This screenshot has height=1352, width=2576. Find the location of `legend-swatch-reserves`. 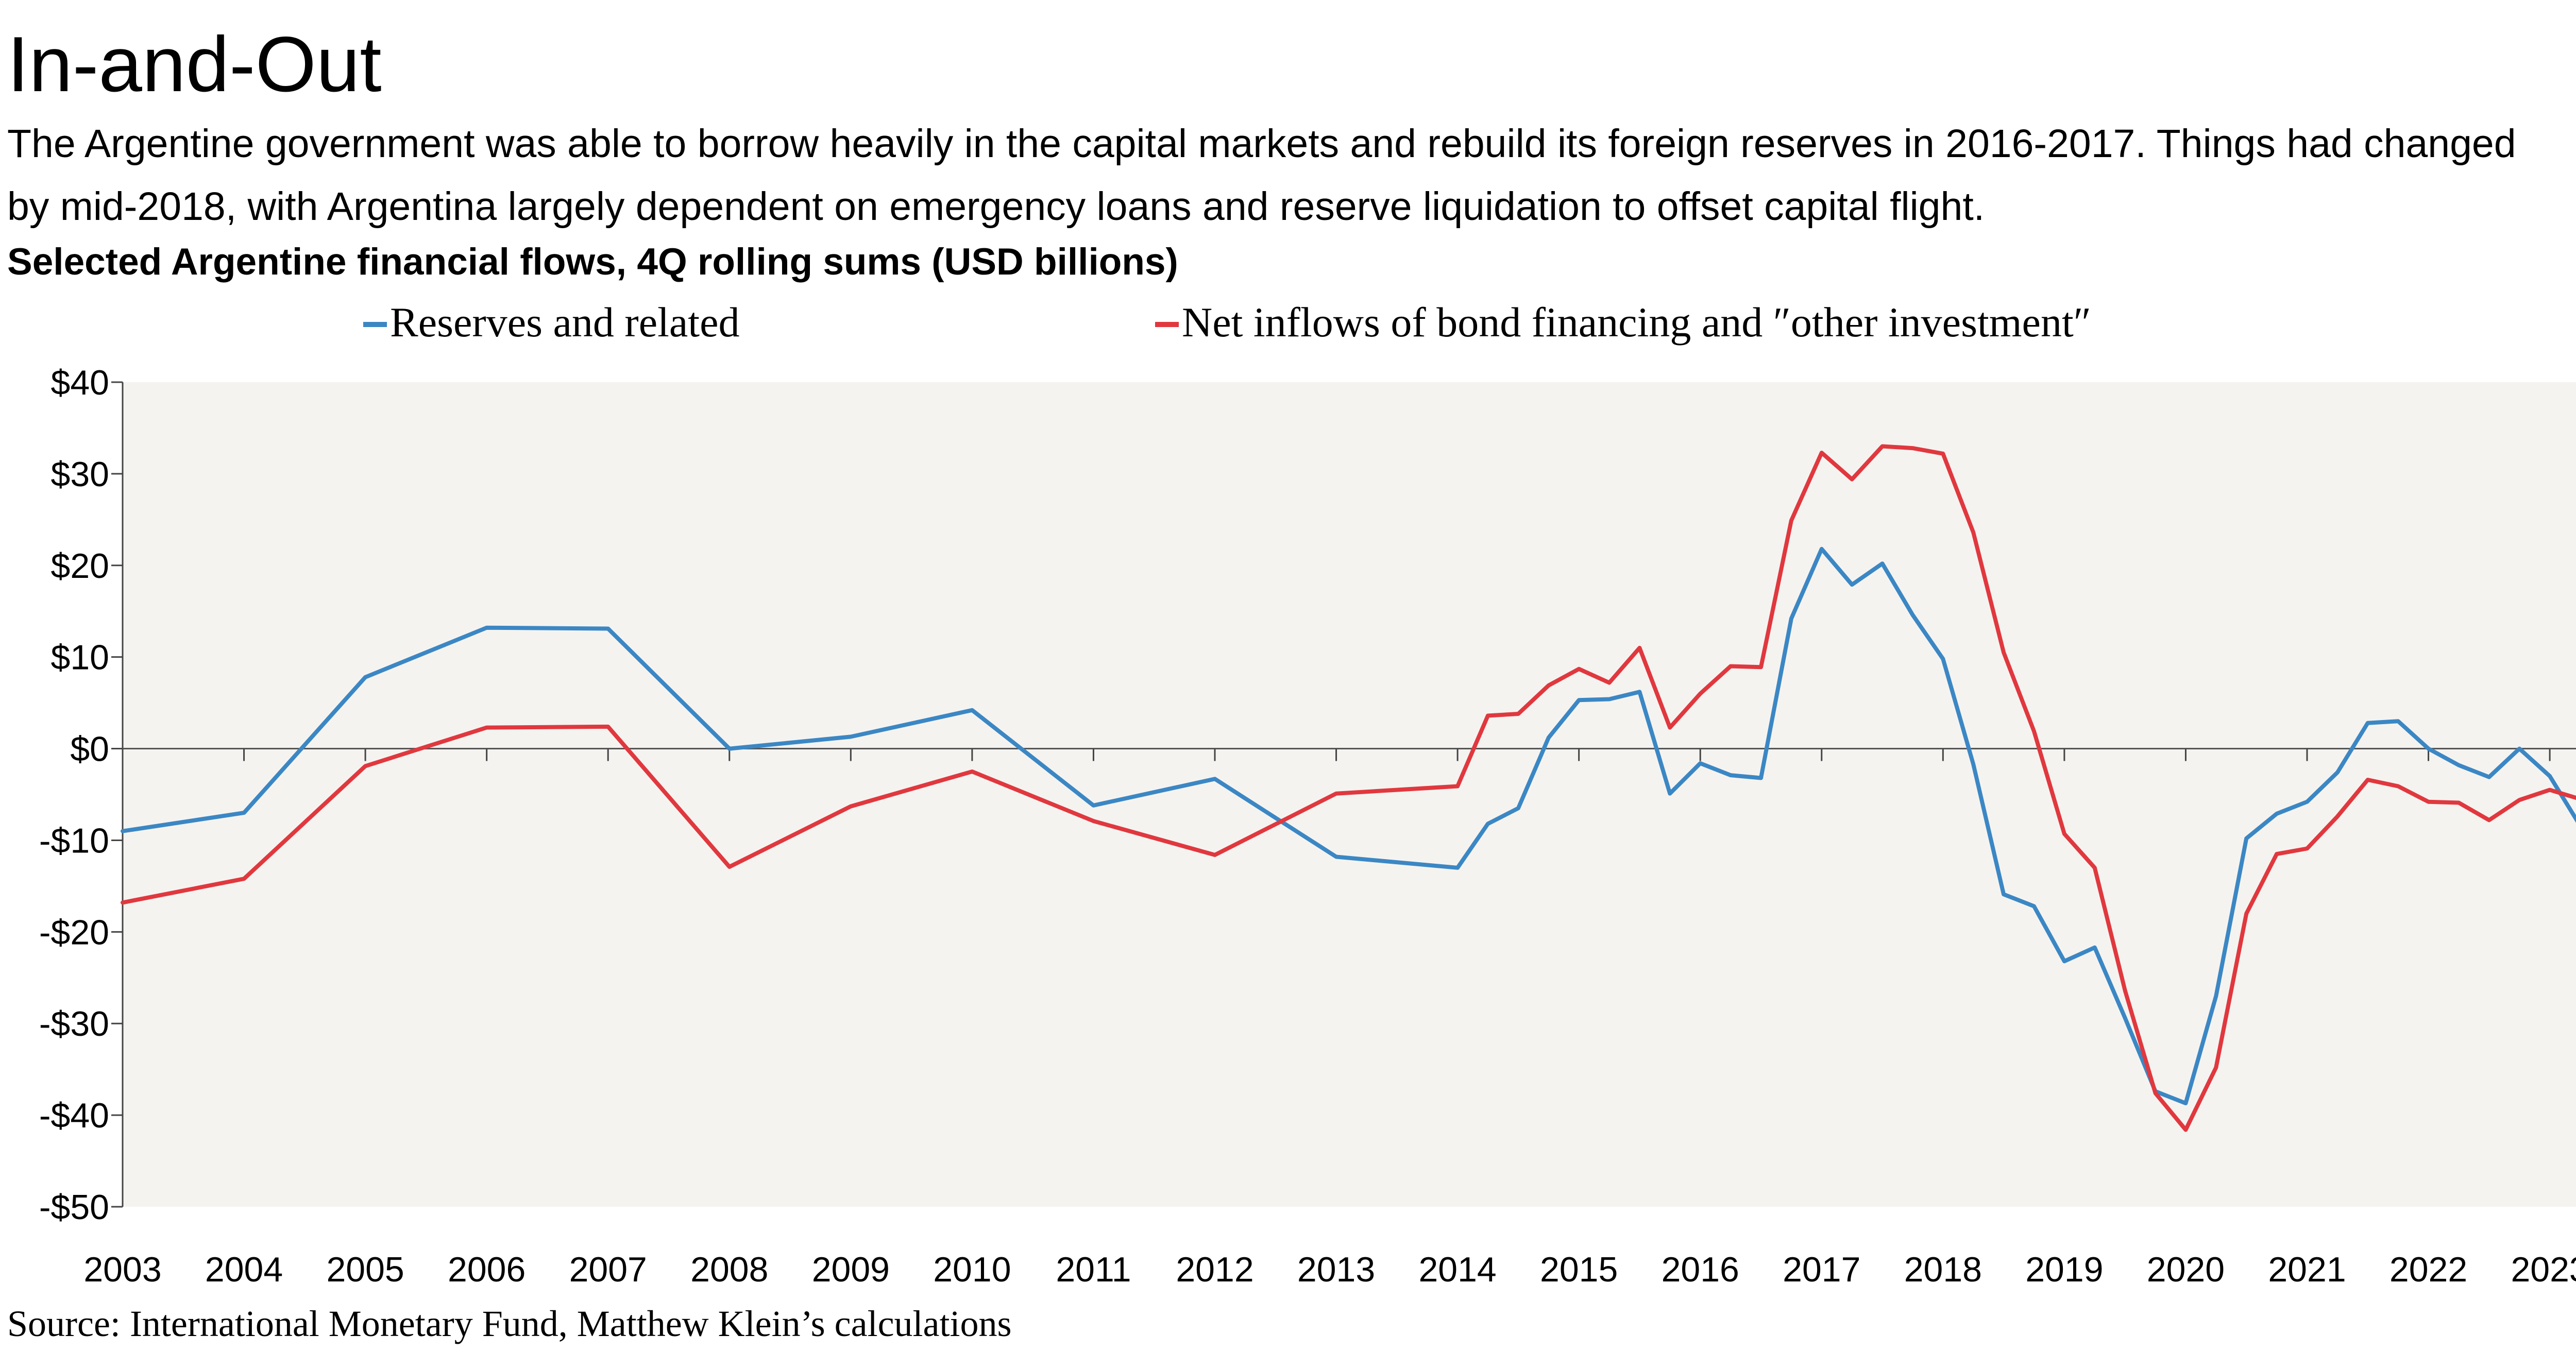

legend-swatch-reserves is located at coordinates (375, 325).